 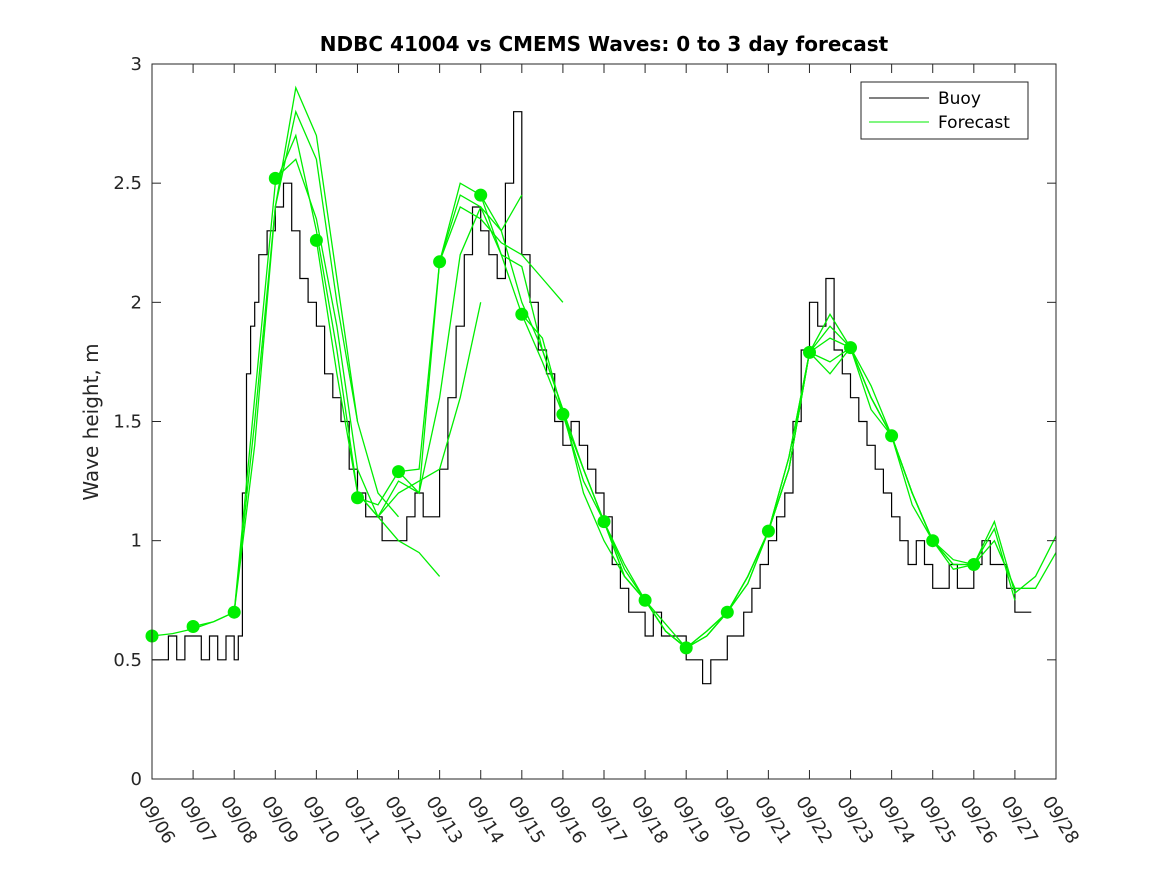 I want to click on x-tick-label-8: 09/14, so click(x=484, y=820).